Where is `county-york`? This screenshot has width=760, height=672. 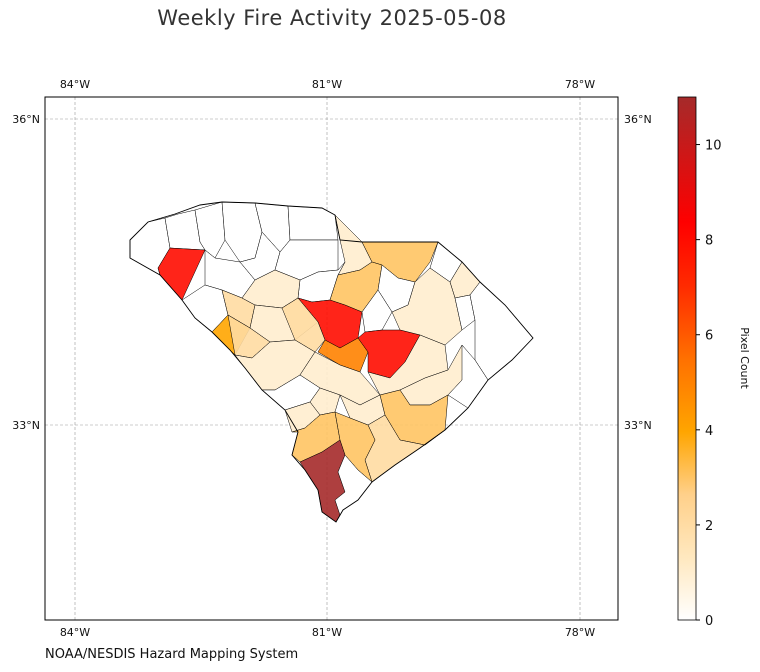
county-york is located at coordinates (313, 223).